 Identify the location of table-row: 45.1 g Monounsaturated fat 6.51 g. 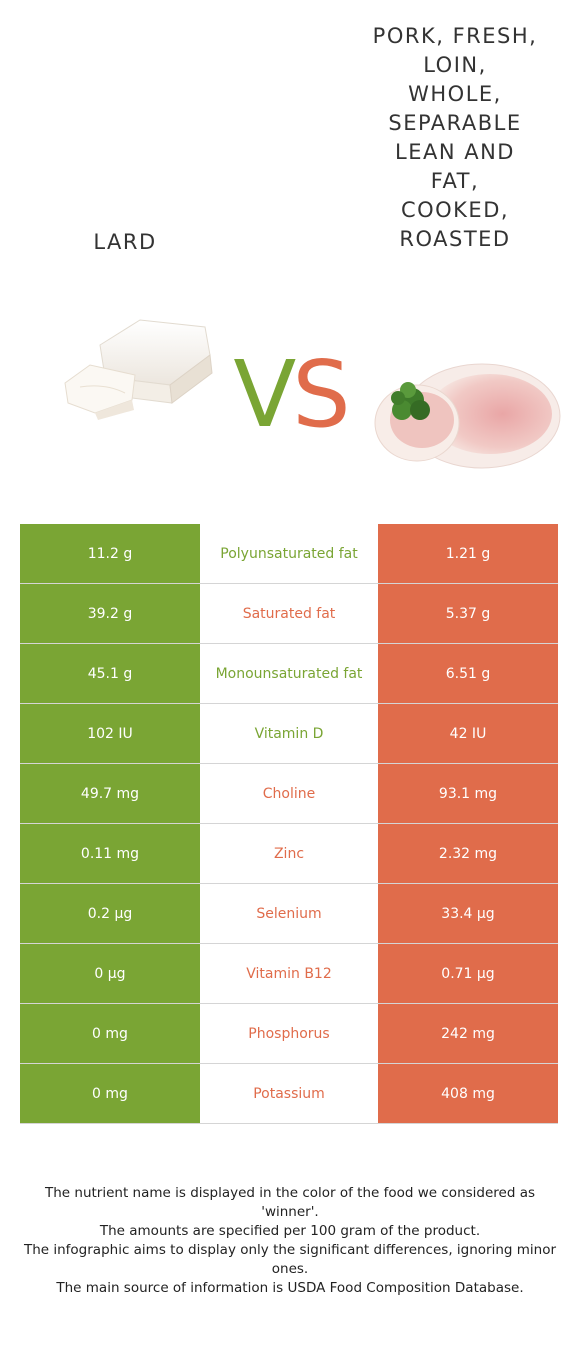
(289, 674).